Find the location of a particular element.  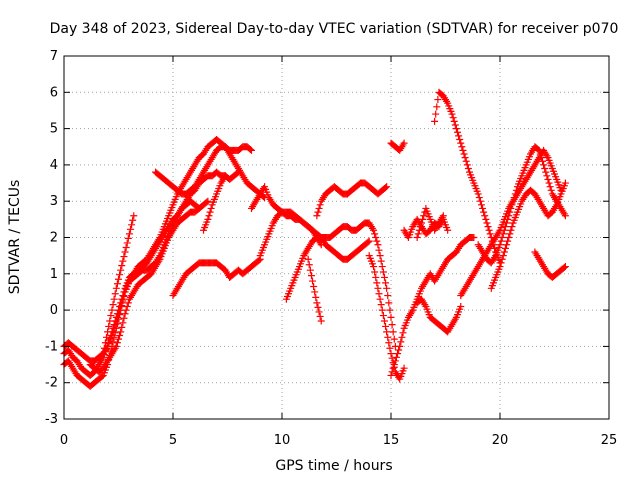

series-track-e is located at coordinates (118, 285).